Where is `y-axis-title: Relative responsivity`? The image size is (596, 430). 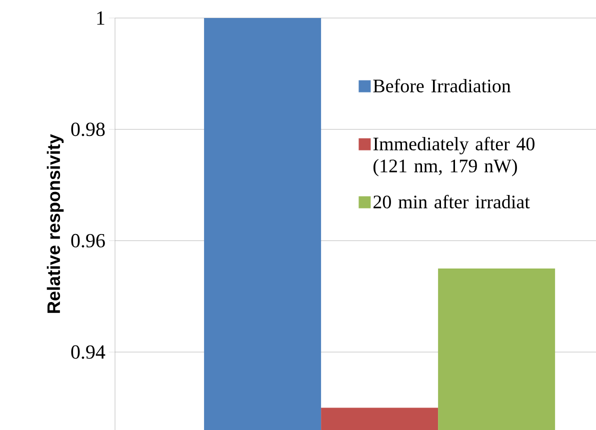 y-axis-title: Relative responsivity is located at coordinates (55, 223).